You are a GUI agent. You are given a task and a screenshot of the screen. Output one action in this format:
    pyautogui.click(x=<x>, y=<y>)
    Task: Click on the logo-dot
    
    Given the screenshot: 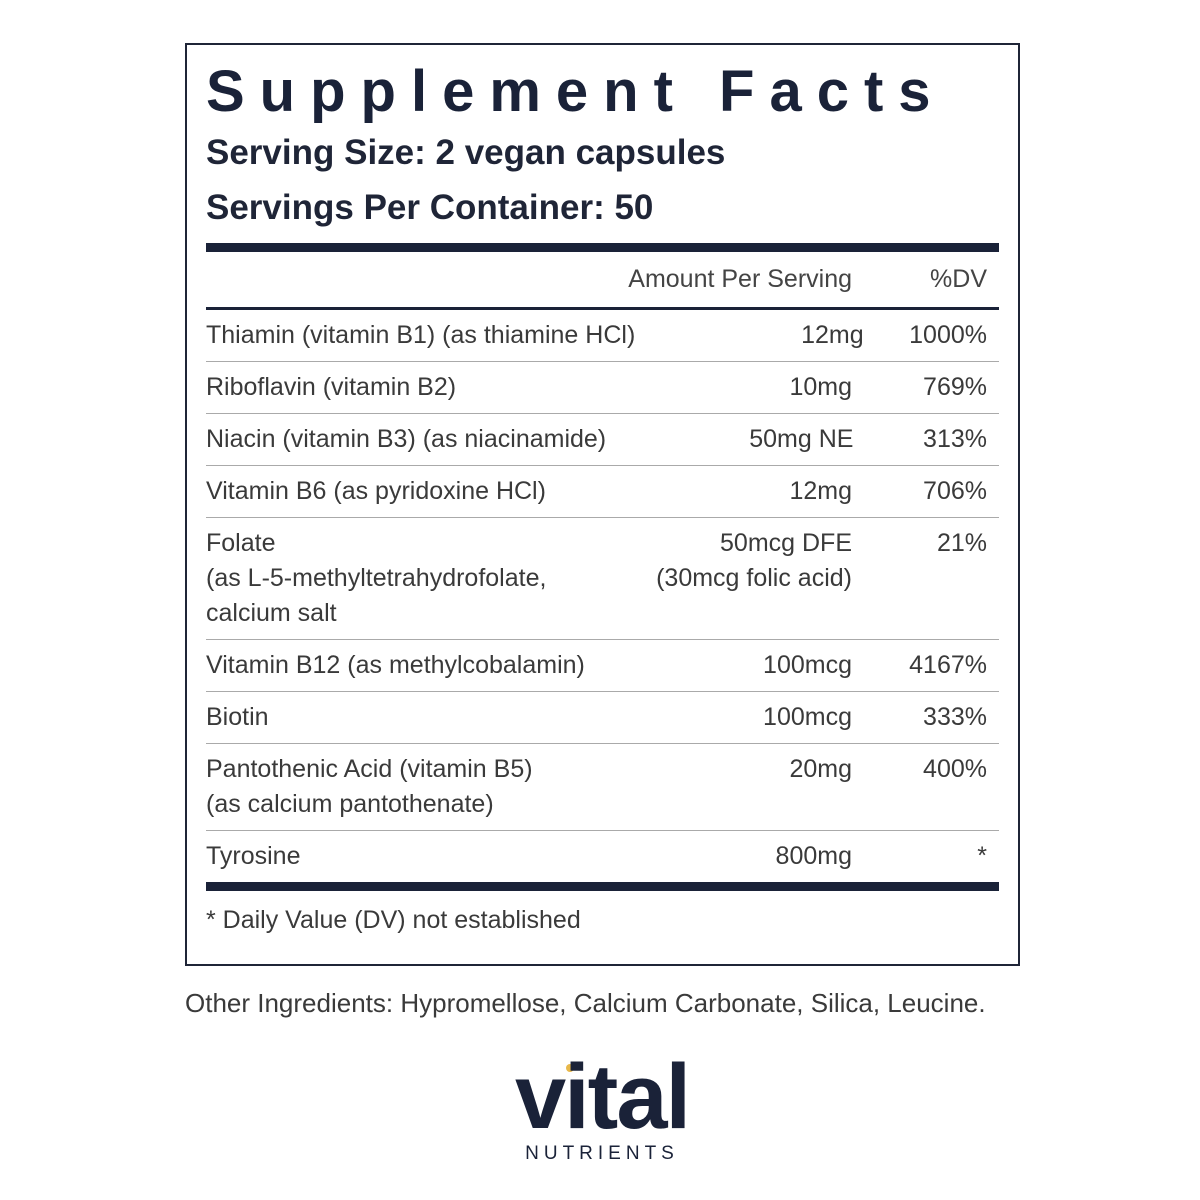 What is the action you would take?
    pyautogui.click(x=570, y=1068)
    